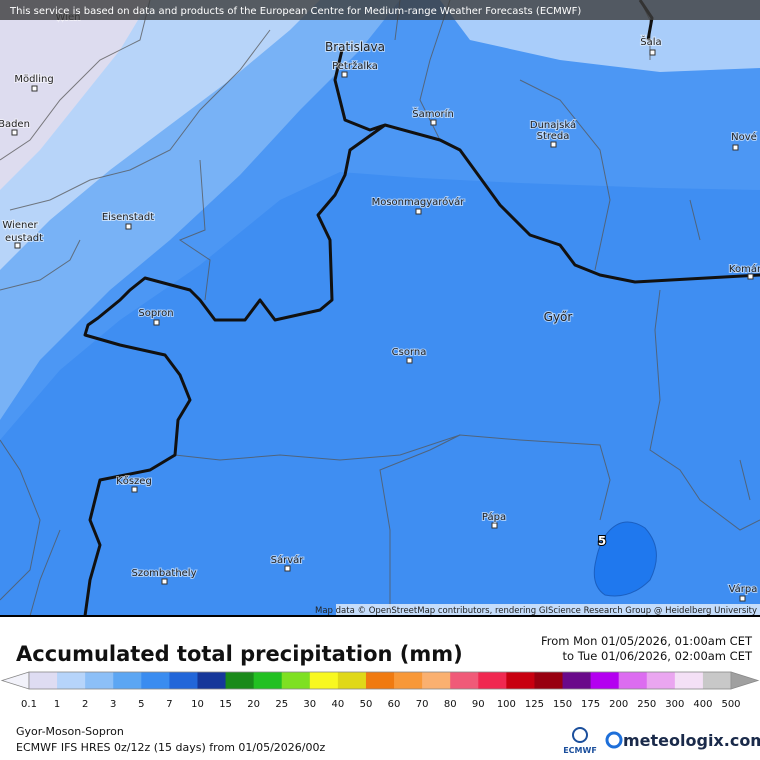 The height and width of the screenshot is (760, 760). I want to click on notice-bar, so click(380, 10).